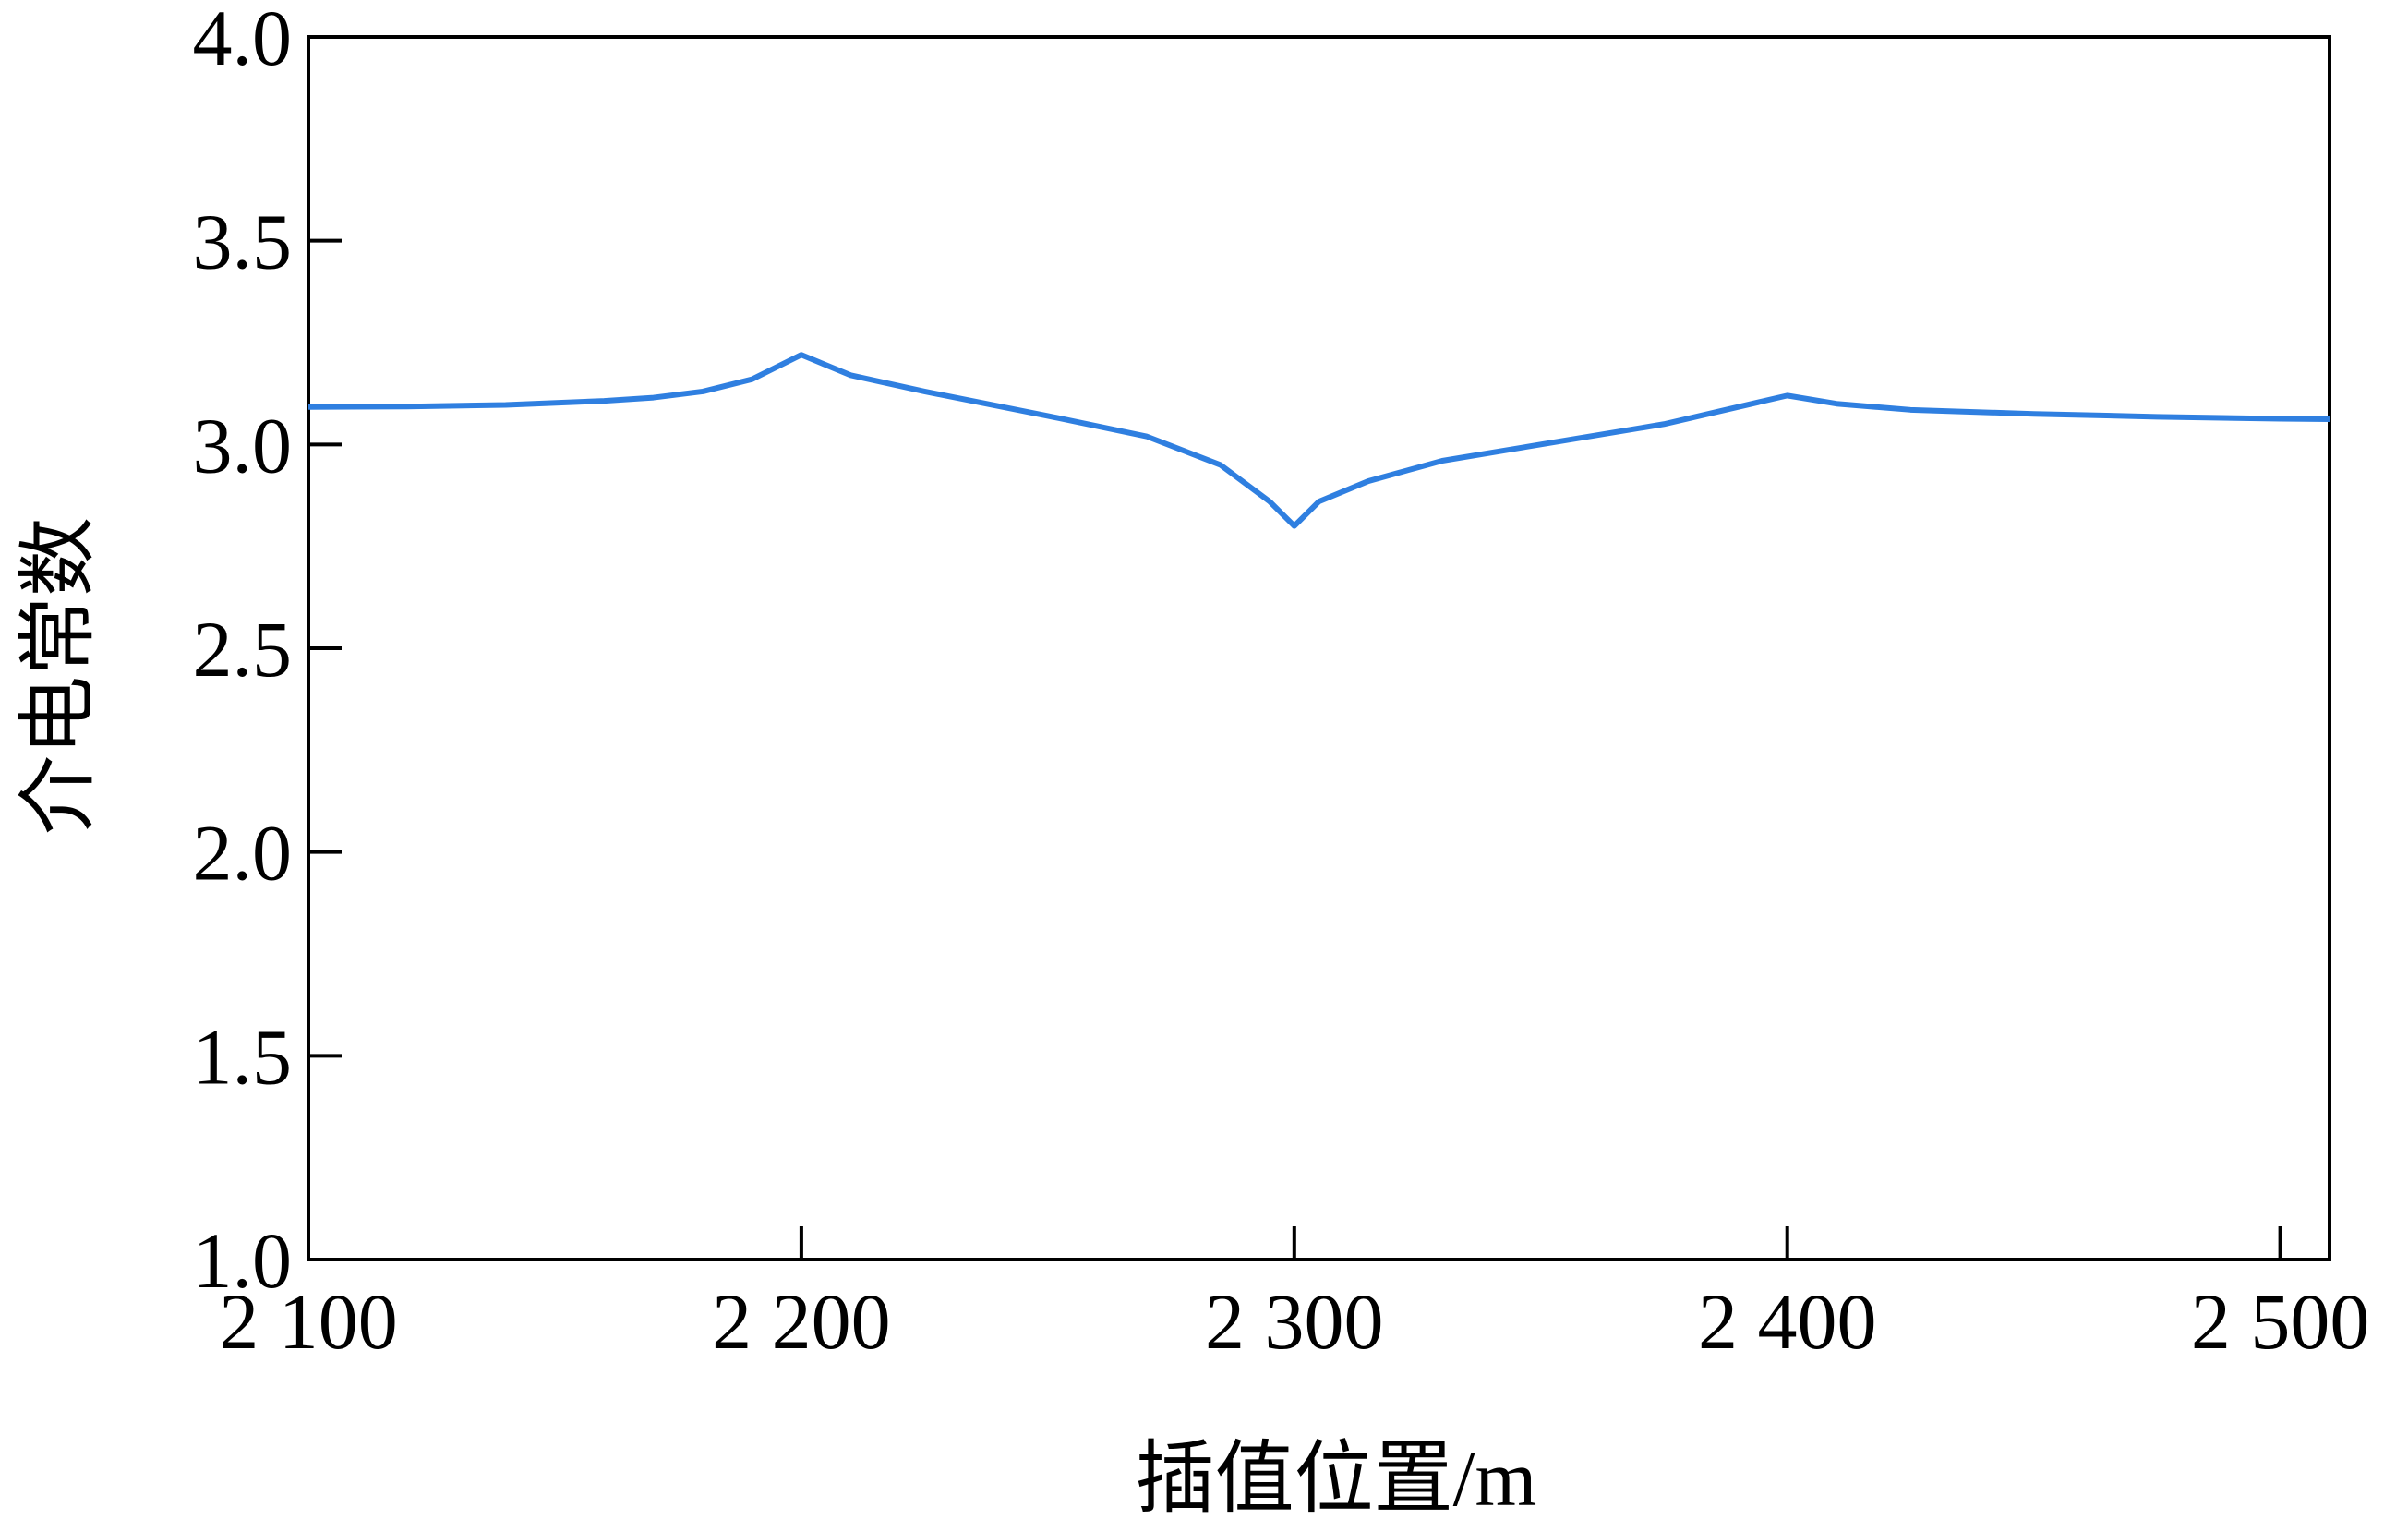  Describe the element at coordinates (58, 676) in the screenshot. I see `y-axis-label: 介电常数` at that location.